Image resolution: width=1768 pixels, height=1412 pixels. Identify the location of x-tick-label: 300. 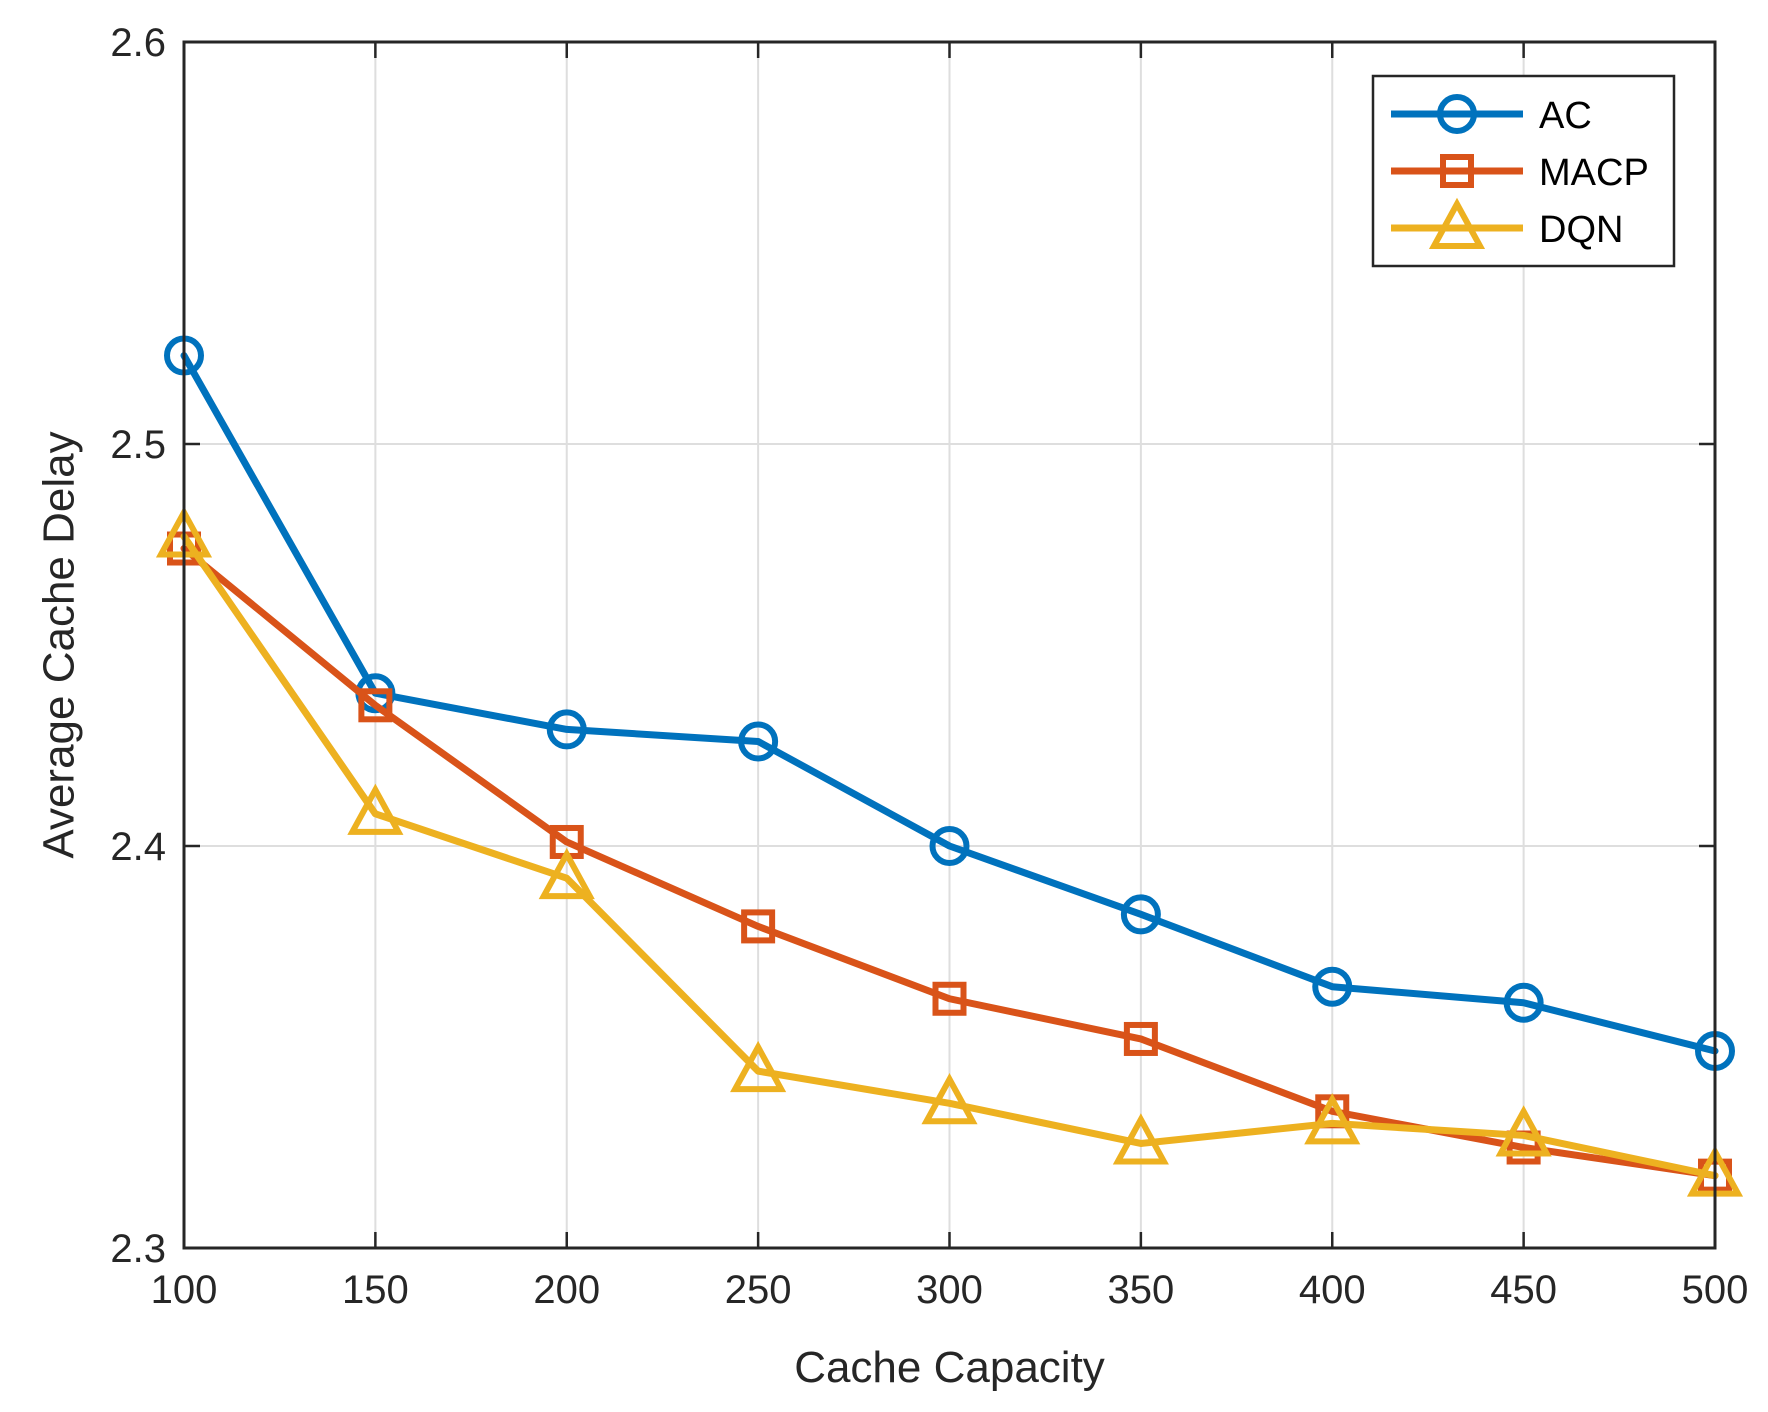
(949, 1290).